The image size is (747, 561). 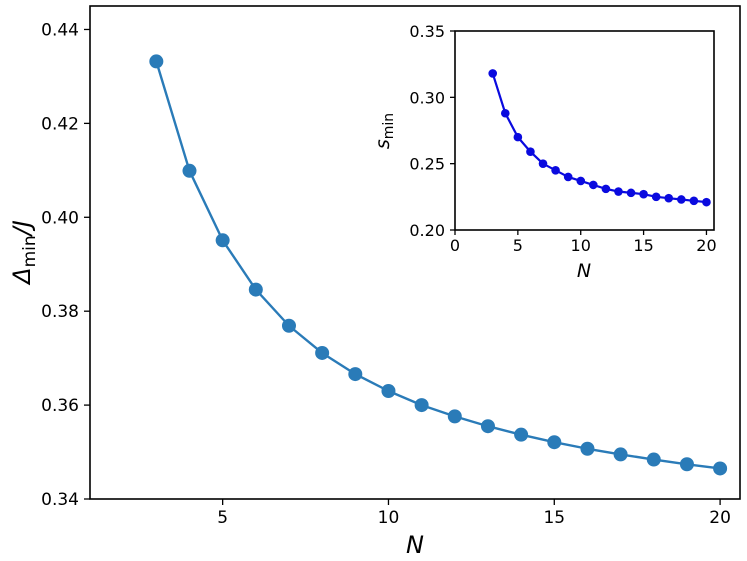 What do you see at coordinates (518, 245) in the screenshot?
I see `inset-x-tick-label: 5` at bounding box center [518, 245].